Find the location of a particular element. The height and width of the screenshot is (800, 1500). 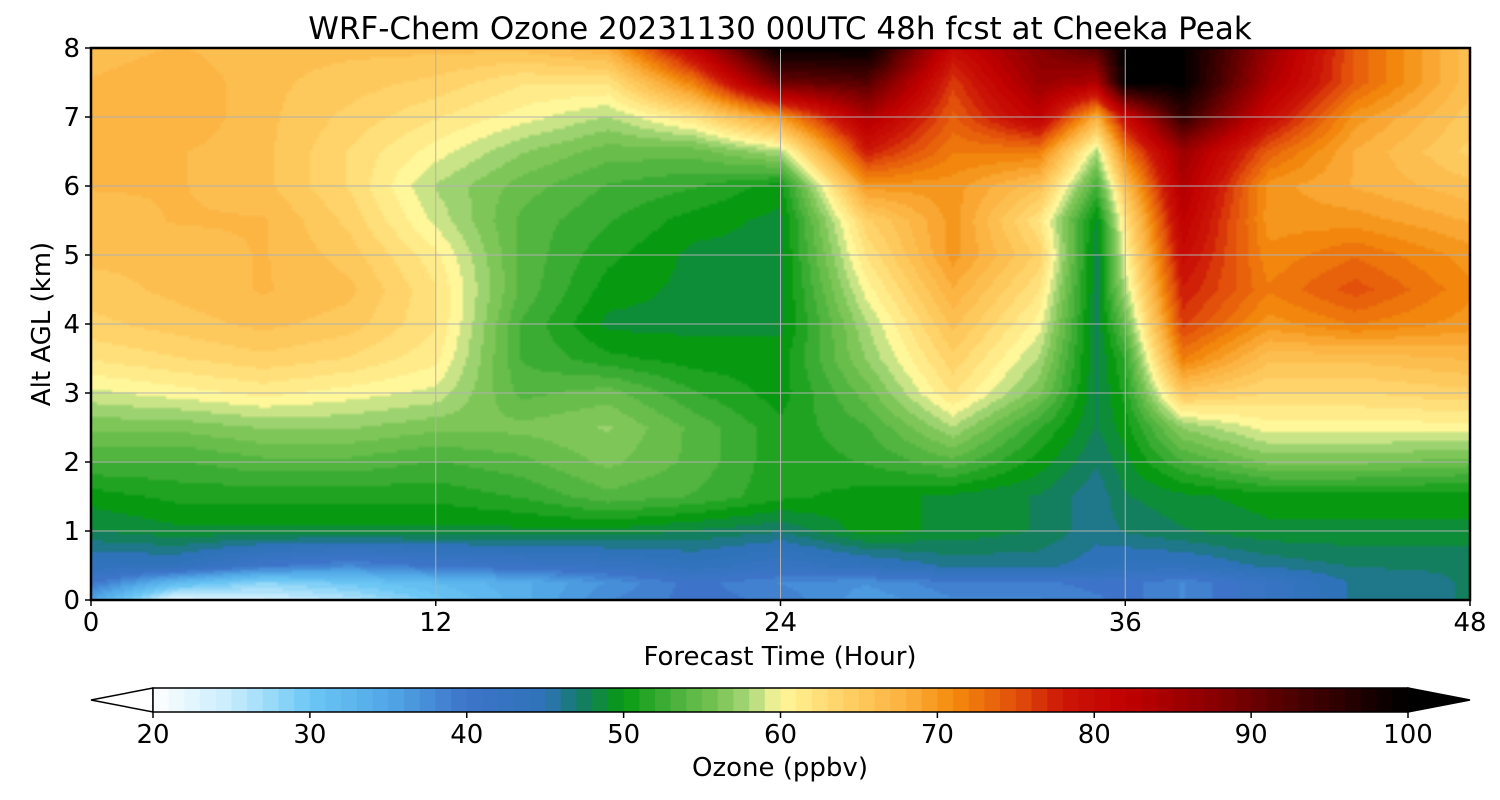

colorbar: 20 30 40 50 60 70 80 90 100 is located at coordinates (780, 718).